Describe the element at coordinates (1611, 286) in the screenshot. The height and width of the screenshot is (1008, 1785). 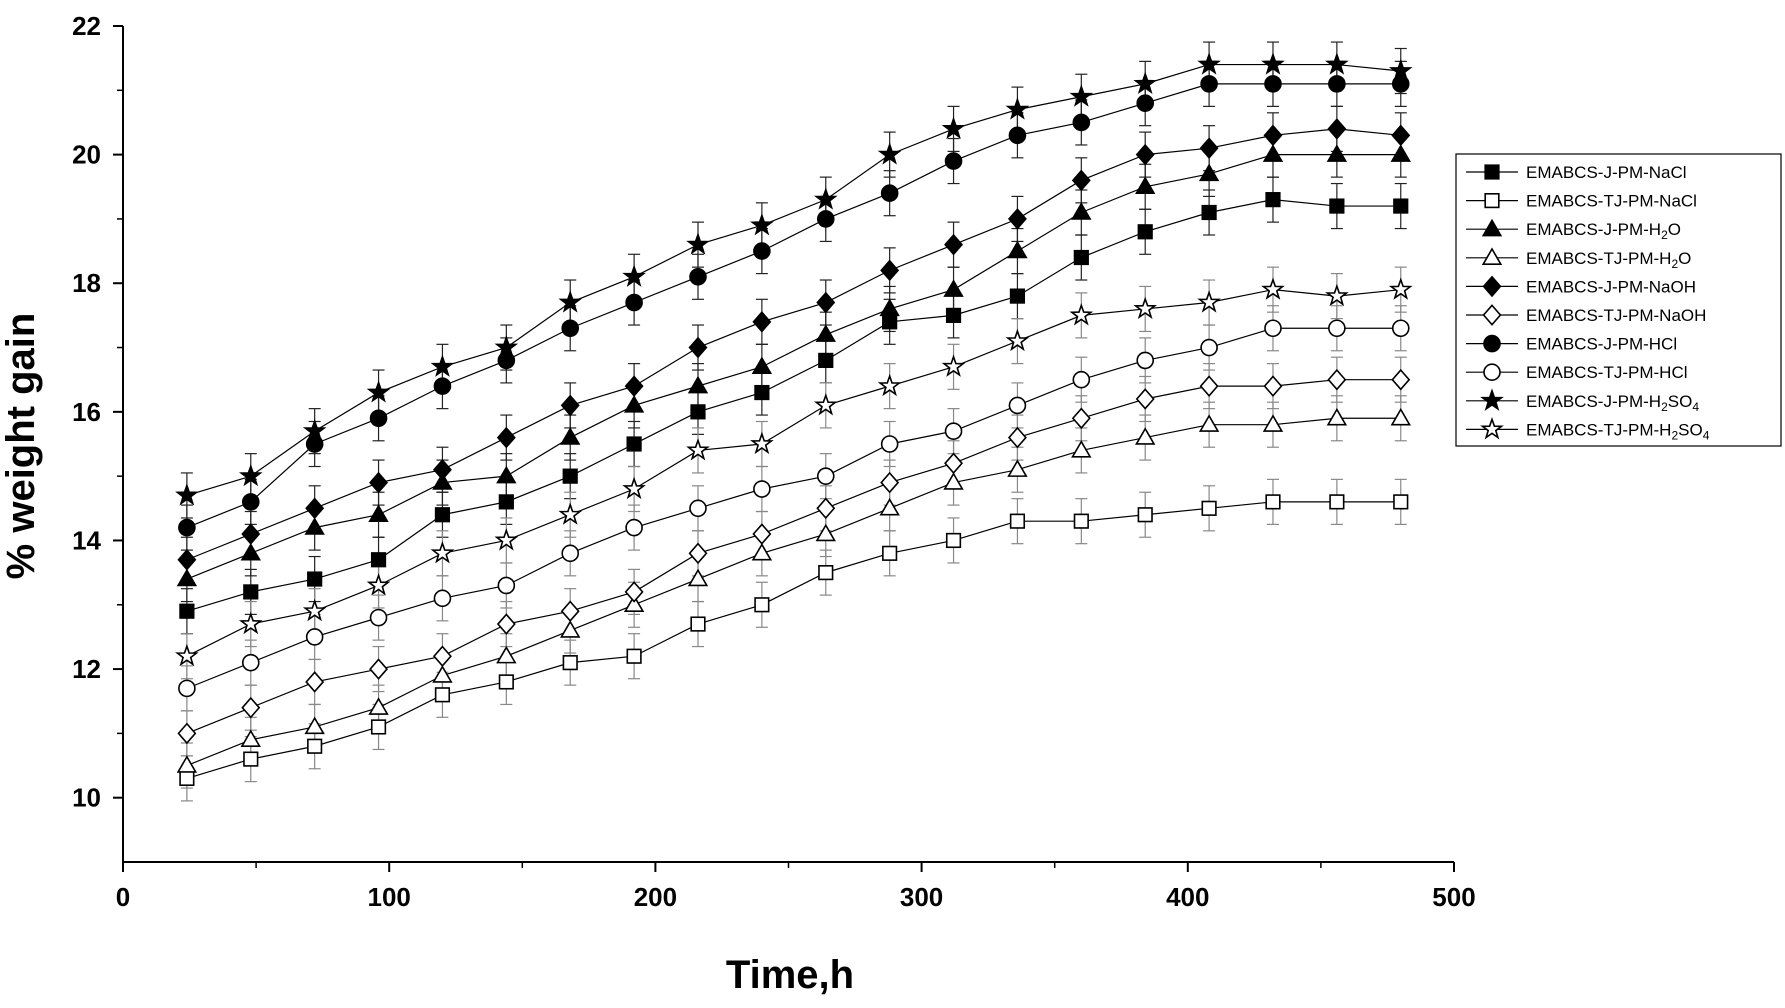
I see `legend-item-5-label: EMABCS-J-PM-NaOH` at that location.